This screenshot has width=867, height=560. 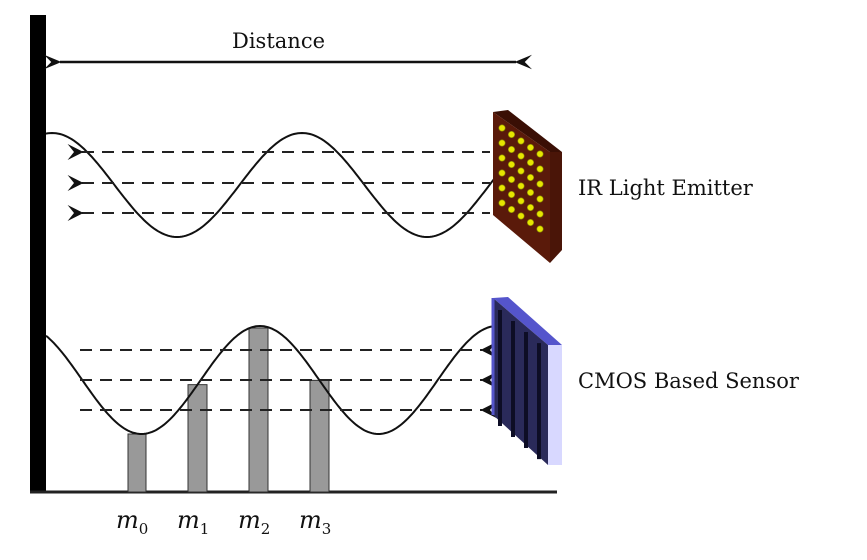 What do you see at coordinates (665, 188) in the screenshot?
I see `emitter-label: IR Light Emitter` at bounding box center [665, 188].